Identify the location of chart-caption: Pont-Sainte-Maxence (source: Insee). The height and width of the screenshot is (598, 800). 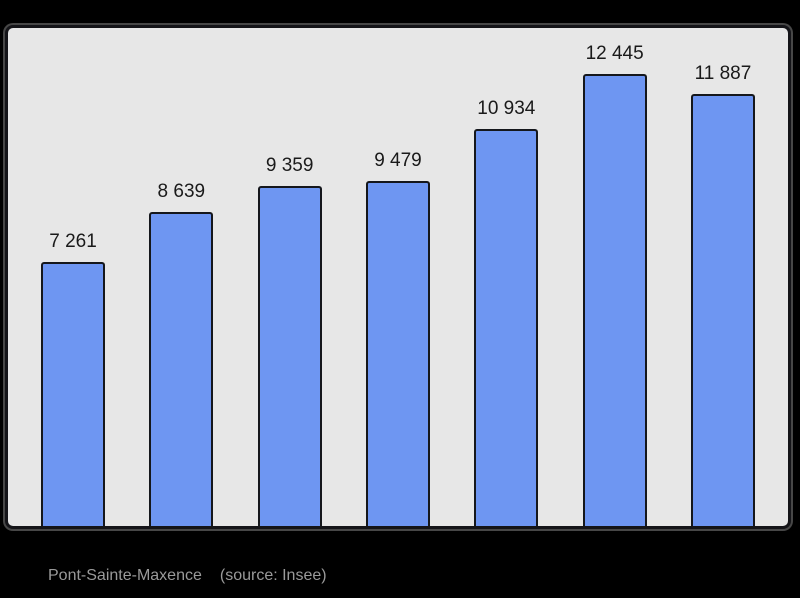
(187, 576).